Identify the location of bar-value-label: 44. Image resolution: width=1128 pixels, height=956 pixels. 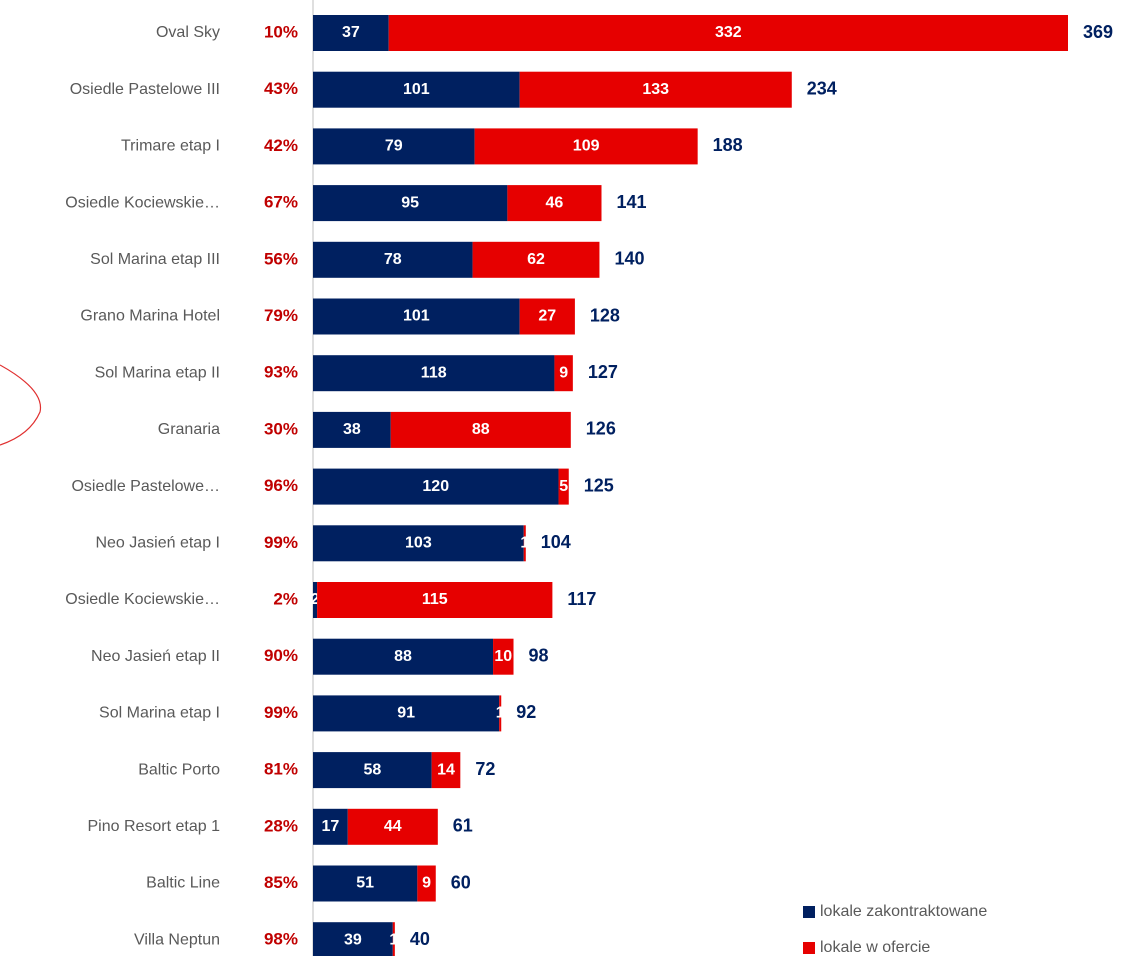
(393, 826).